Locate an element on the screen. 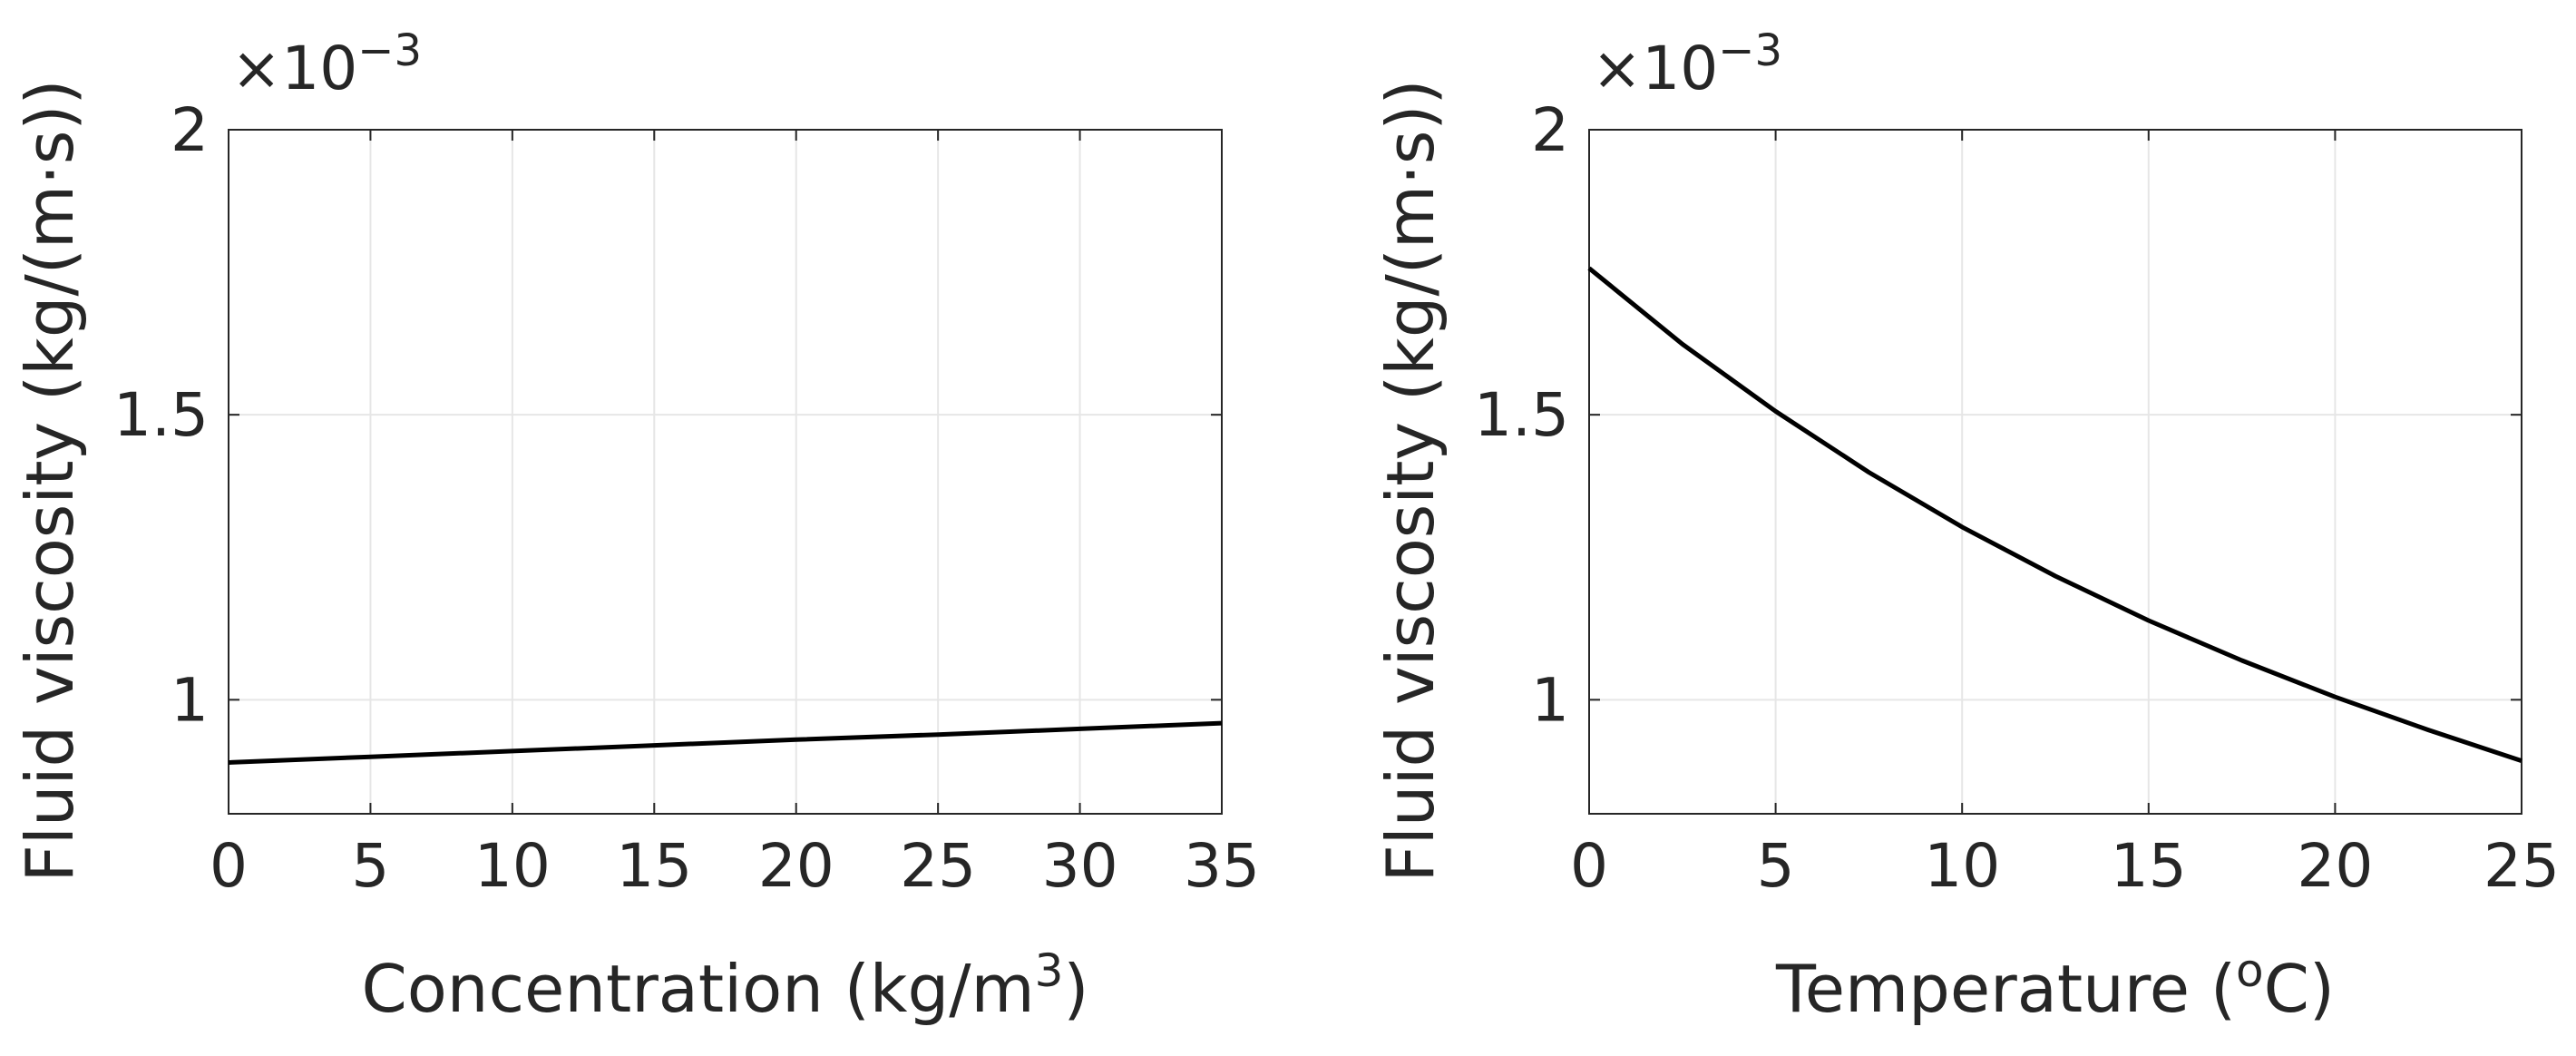  x-axis-label-superscript: o is located at coordinates (2250, 970).